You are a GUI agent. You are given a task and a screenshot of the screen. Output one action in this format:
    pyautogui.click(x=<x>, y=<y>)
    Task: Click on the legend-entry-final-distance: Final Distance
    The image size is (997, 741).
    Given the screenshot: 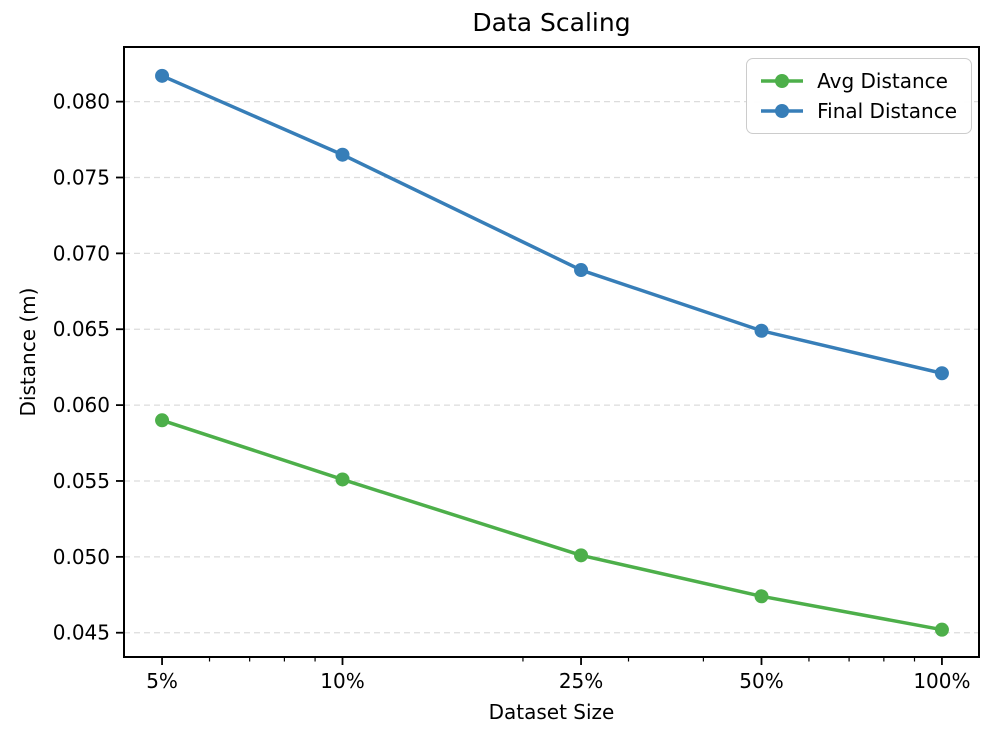 What is the action you would take?
    pyautogui.click(x=858, y=111)
    